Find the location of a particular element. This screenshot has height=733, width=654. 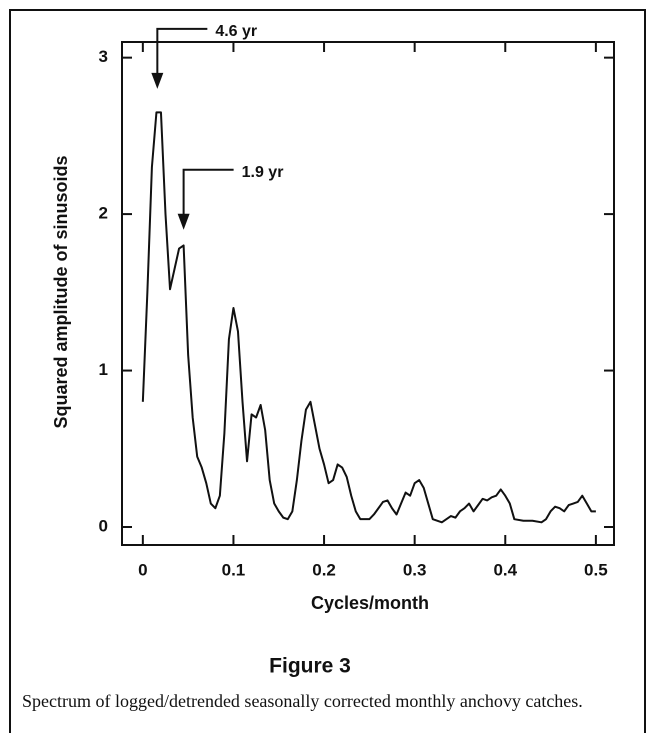

y-tick-label: 2 is located at coordinates (103, 213).